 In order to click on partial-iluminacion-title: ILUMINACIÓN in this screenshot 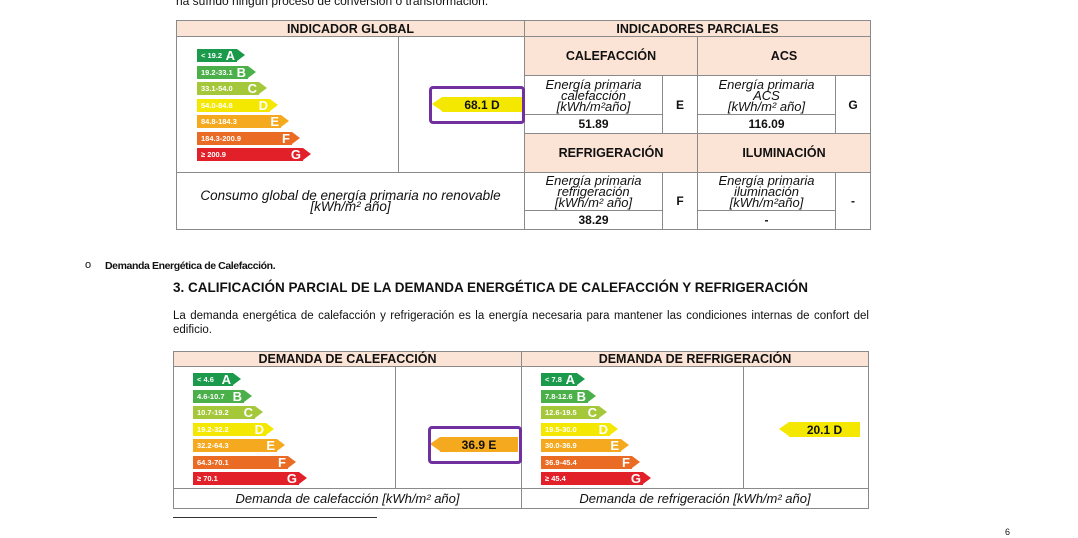, I will do `click(784, 153)`.